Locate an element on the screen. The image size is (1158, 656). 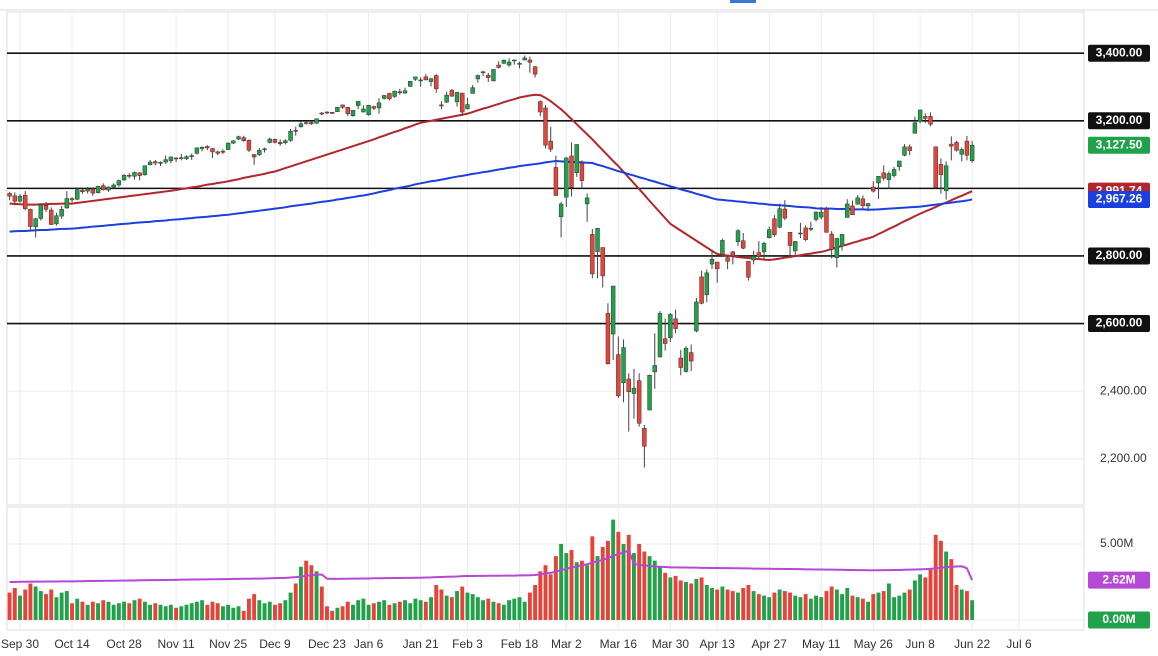
x-tick-label: May 11 is located at coordinates (821, 644).